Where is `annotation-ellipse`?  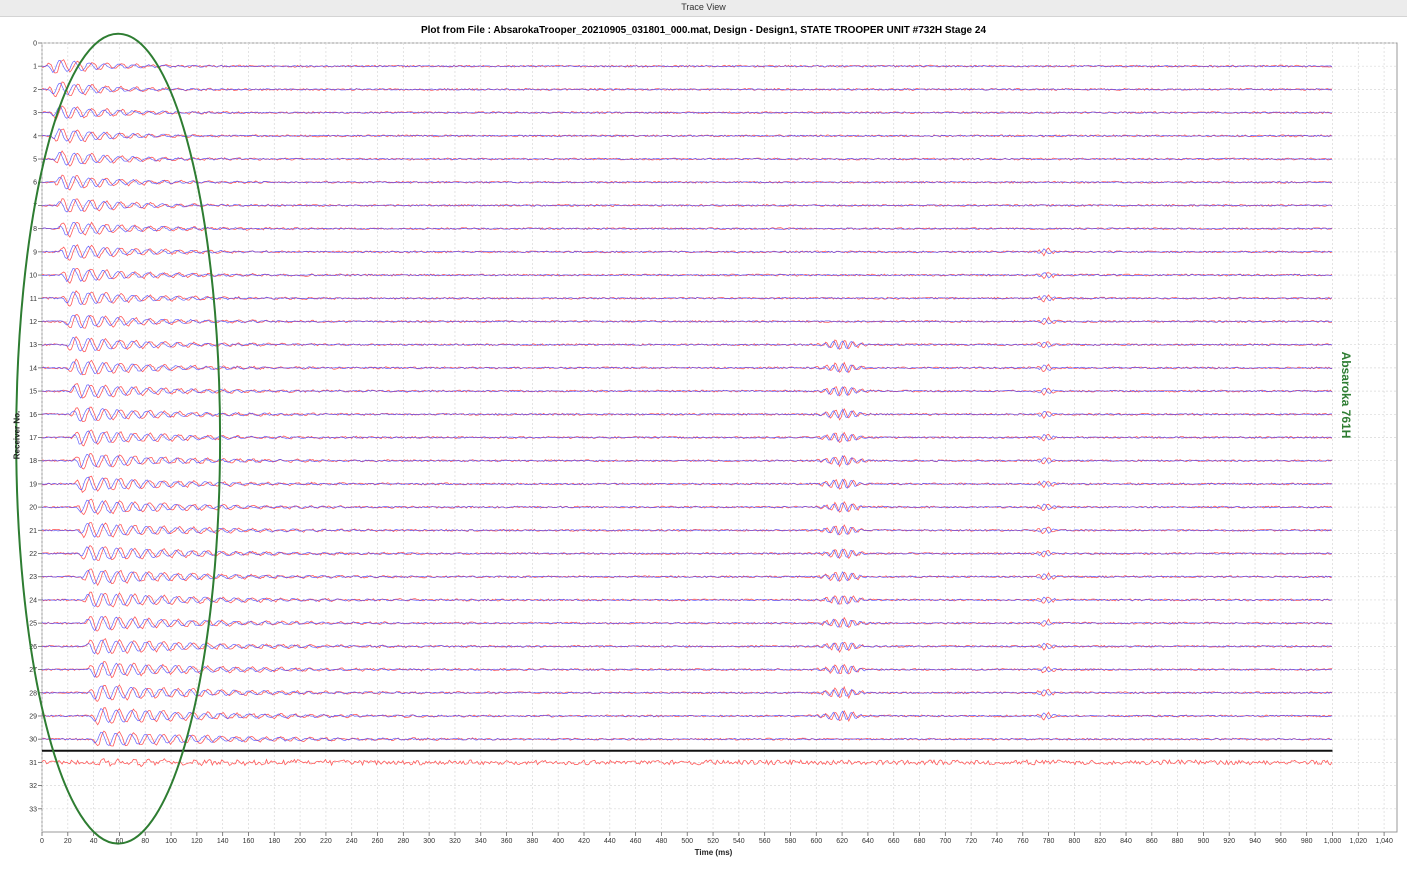 annotation-ellipse is located at coordinates (118, 438).